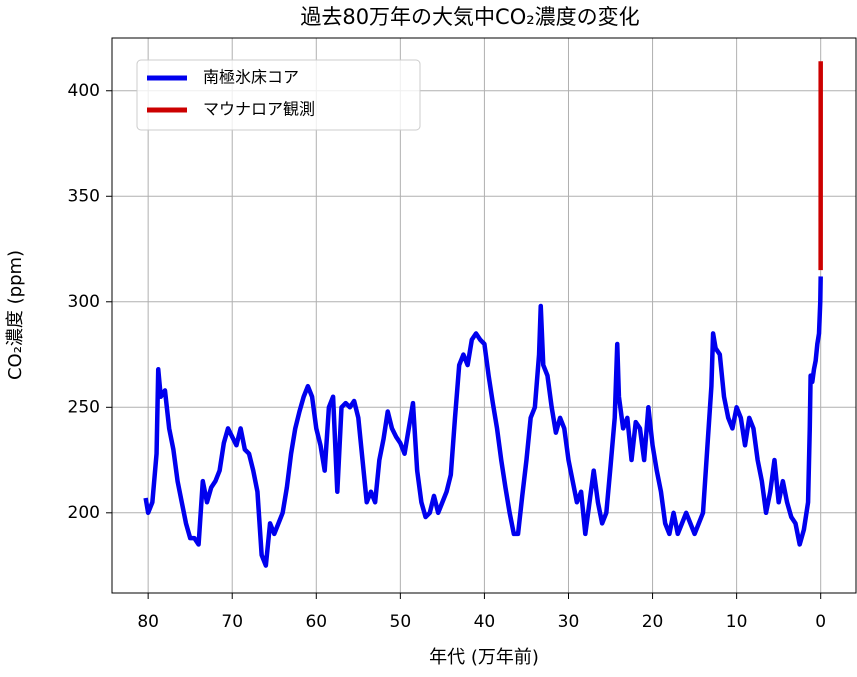 This screenshot has height=677, width=857. Describe the element at coordinates (569, 622) in the screenshot. I see `x-tick-label: 30` at that location.